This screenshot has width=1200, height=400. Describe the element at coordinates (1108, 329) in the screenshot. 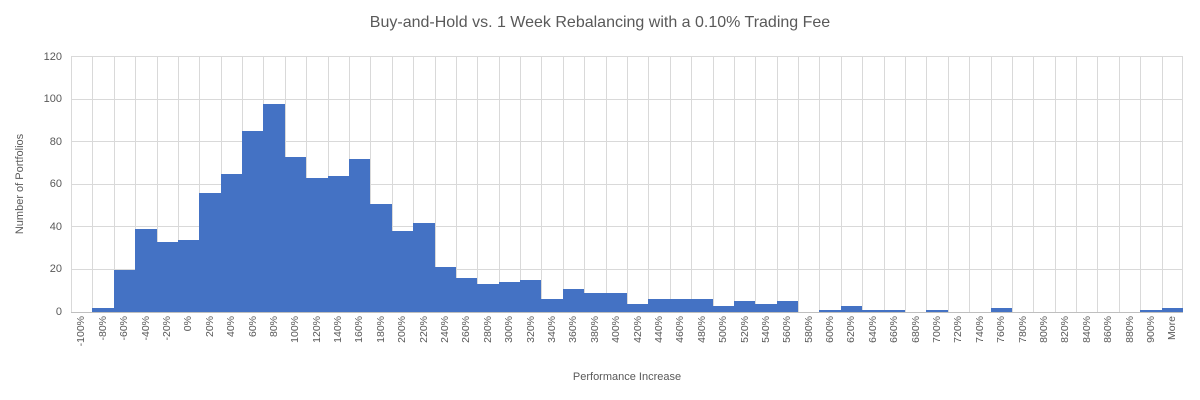

I see `x-tick-label: 860%` at that location.